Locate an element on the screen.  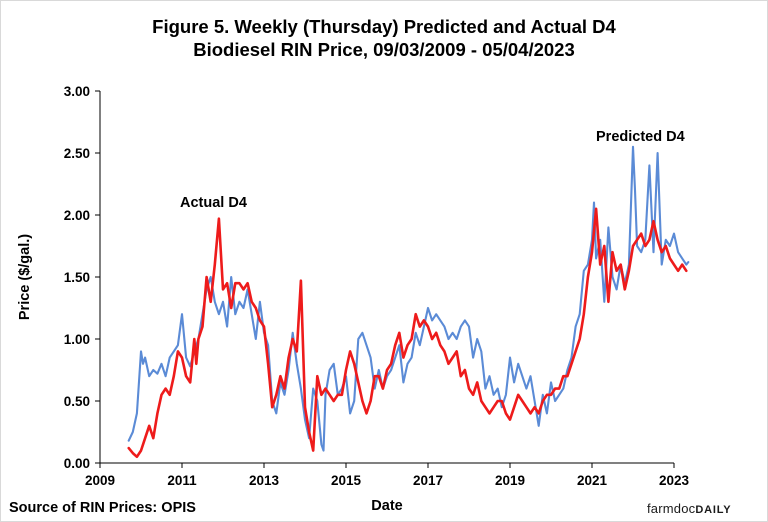
y-axis-ticks: 0.00 0.50 1.00 1.50 2.00 2.50 3.00 is located at coordinates (82, 277).